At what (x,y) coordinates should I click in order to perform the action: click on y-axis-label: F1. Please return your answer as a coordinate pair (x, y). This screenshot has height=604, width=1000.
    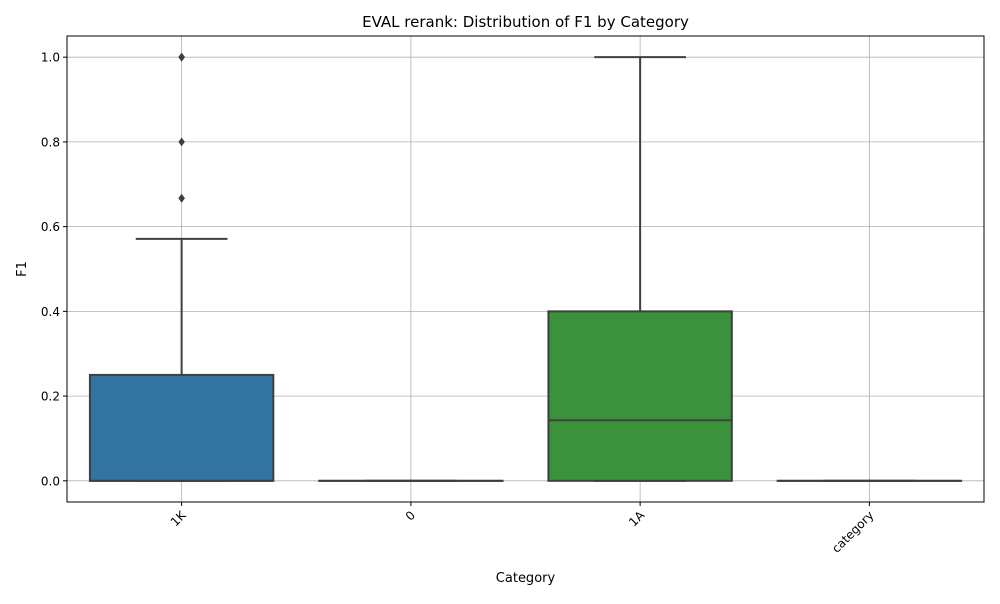
    Looking at the image, I should click on (22, 269).